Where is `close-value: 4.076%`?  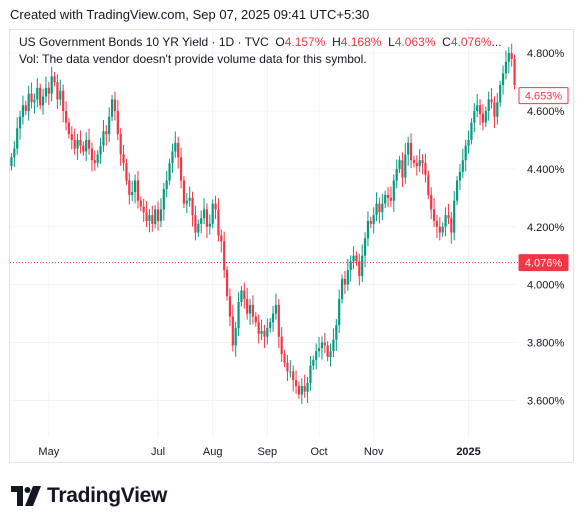
close-value: 4.076% is located at coordinates (471, 42).